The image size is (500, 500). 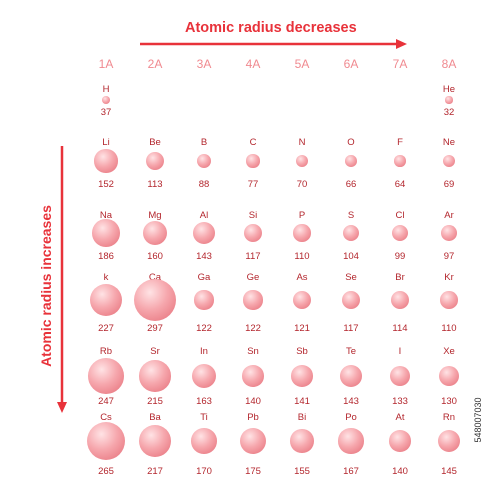 I want to click on element-symbol-in: In, so click(x=204, y=351).